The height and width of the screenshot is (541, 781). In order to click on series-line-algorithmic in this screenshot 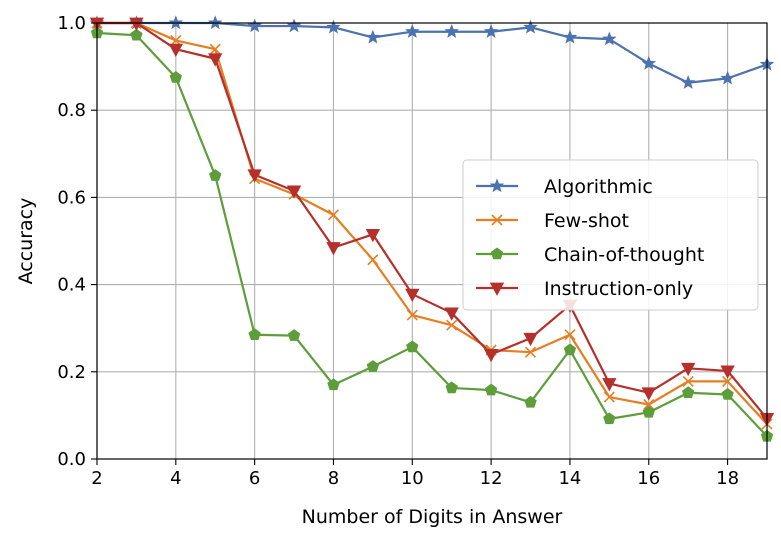, I will do `click(432, 52)`.